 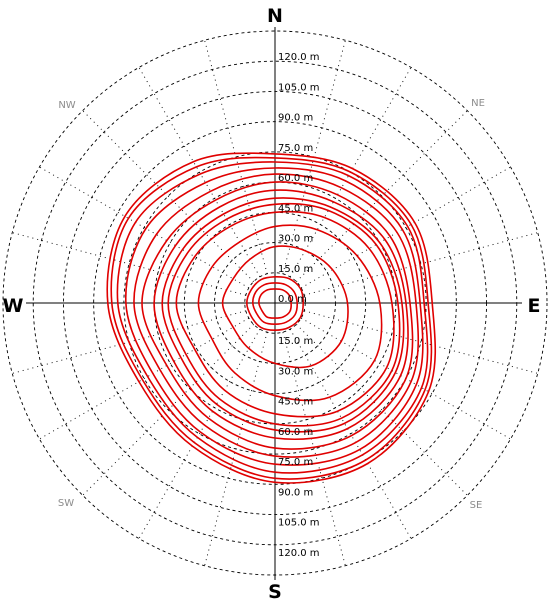 What do you see at coordinates (275, 591) in the screenshot?
I see `compass-label-s: S` at bounding box center [275, 591].